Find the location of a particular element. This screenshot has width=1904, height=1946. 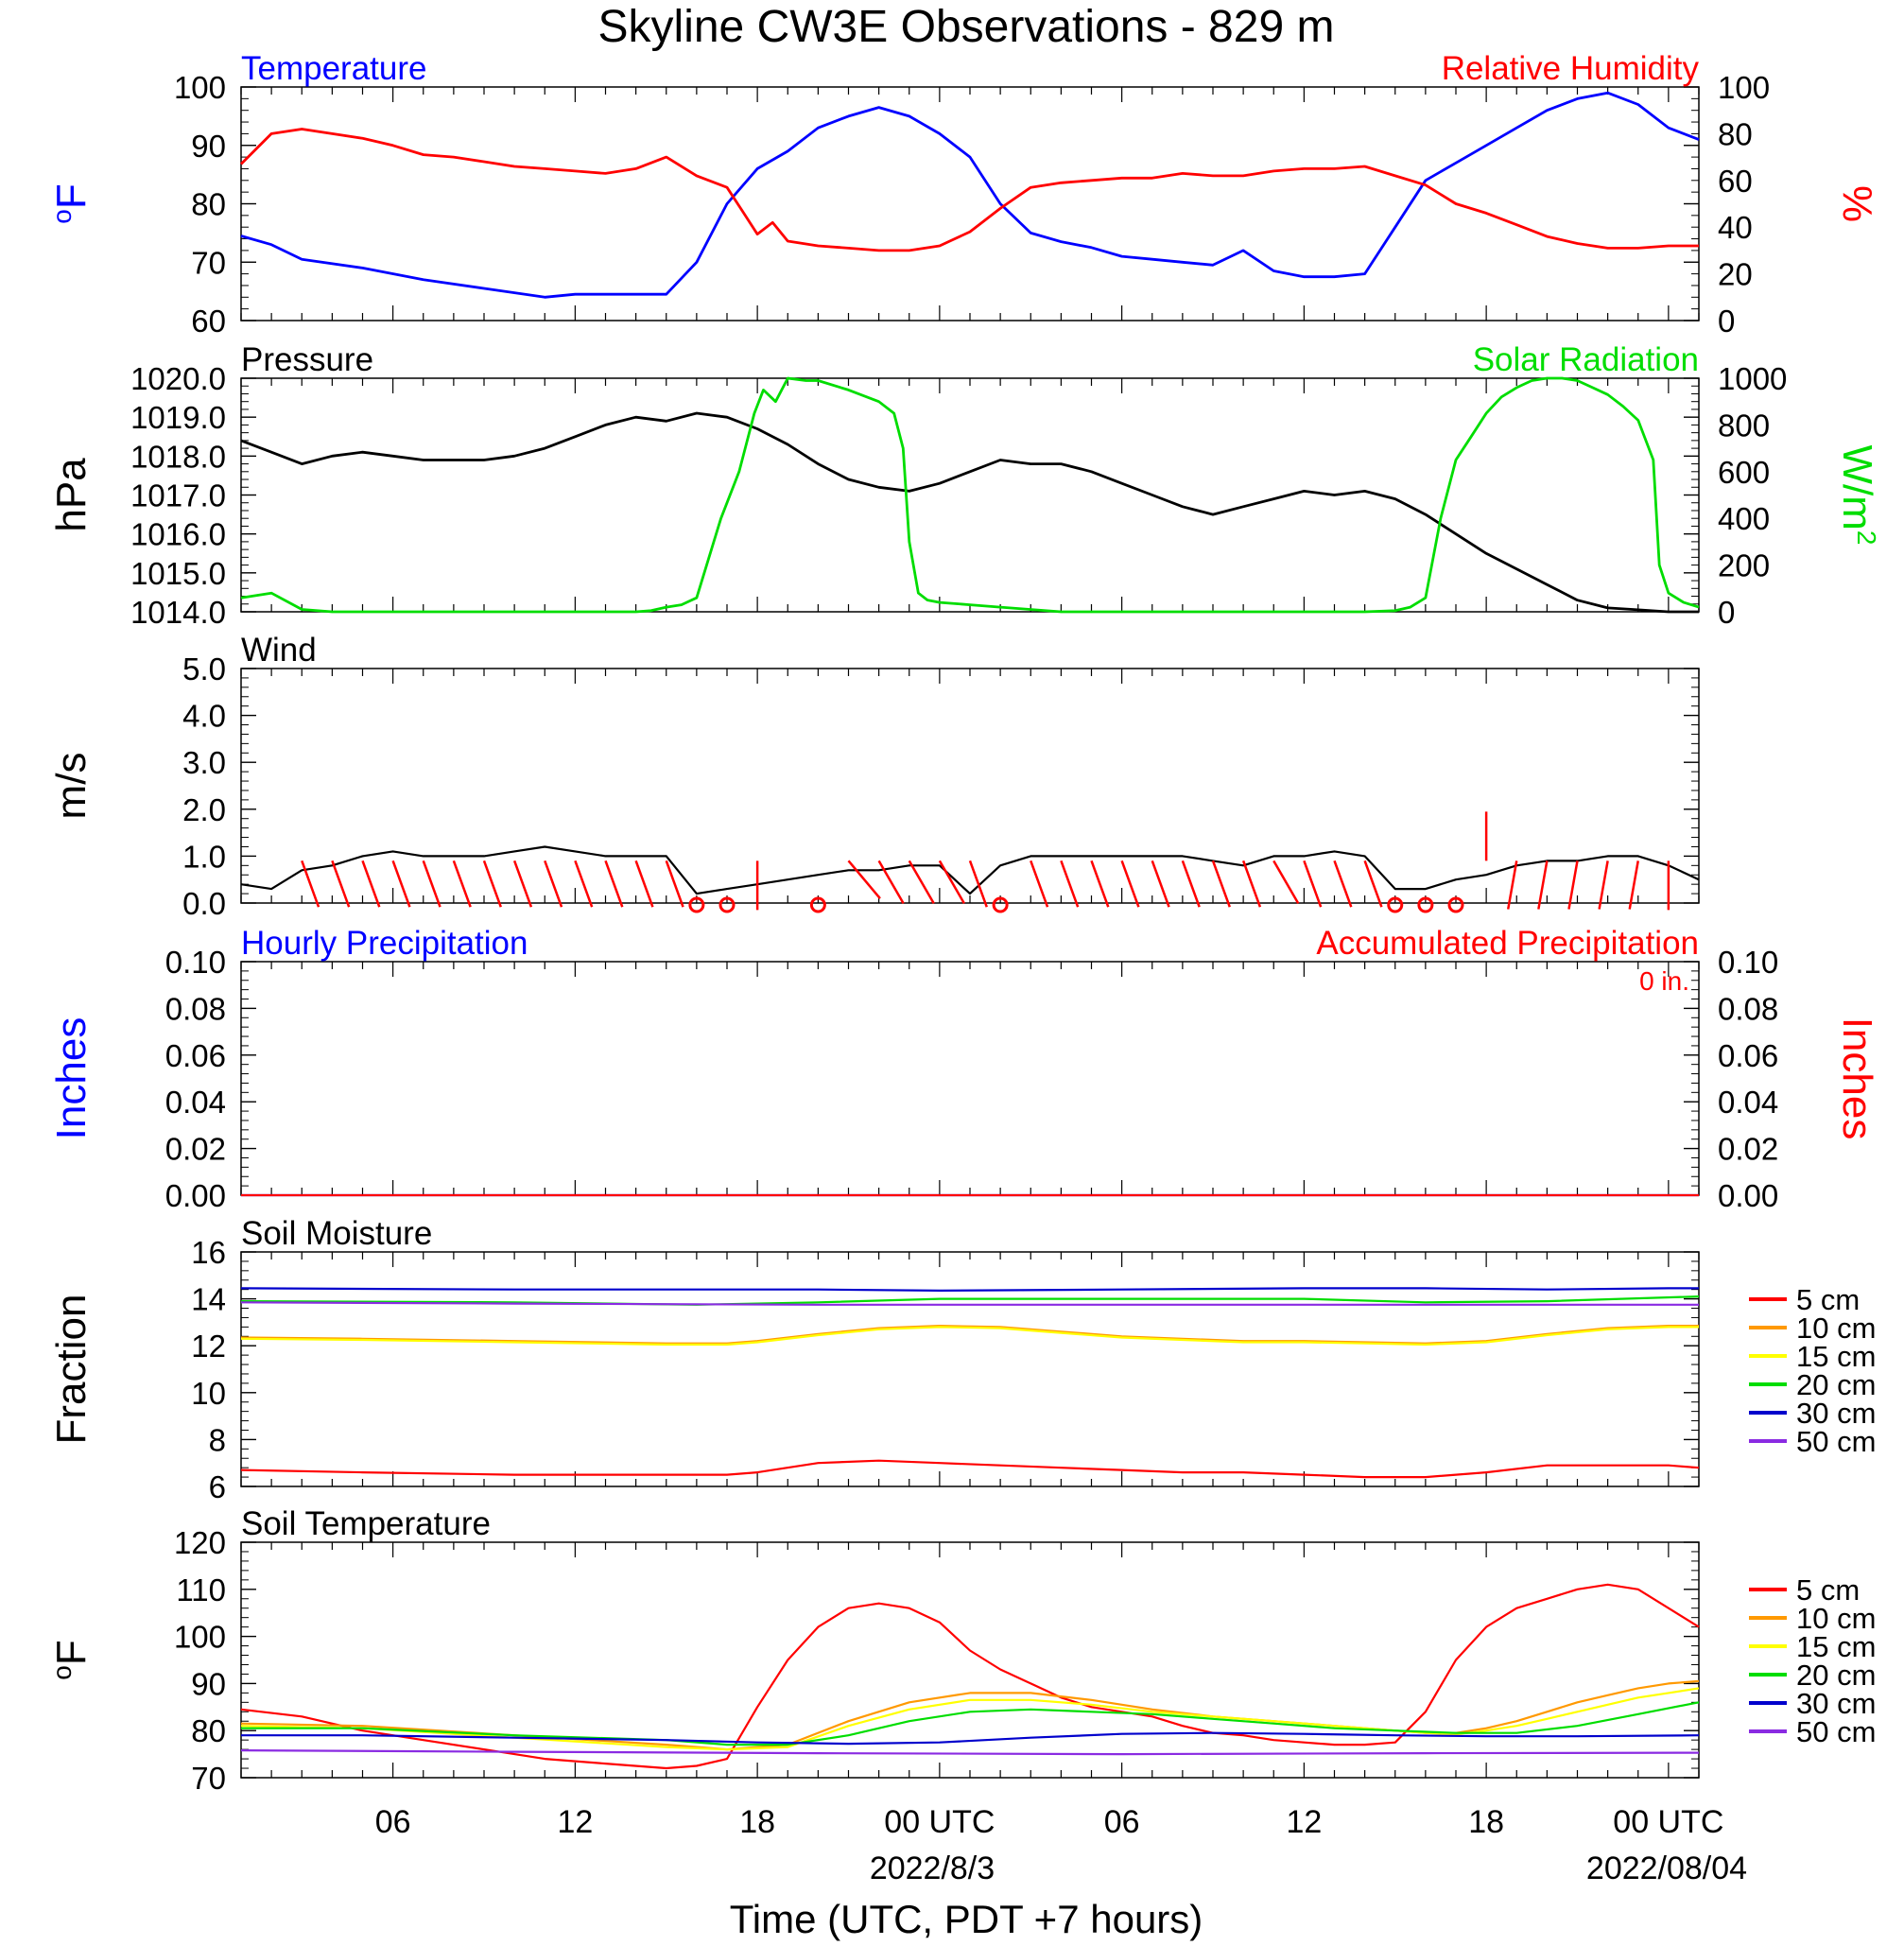

y-axis-label: hPa is located at coordinates (71, 495).